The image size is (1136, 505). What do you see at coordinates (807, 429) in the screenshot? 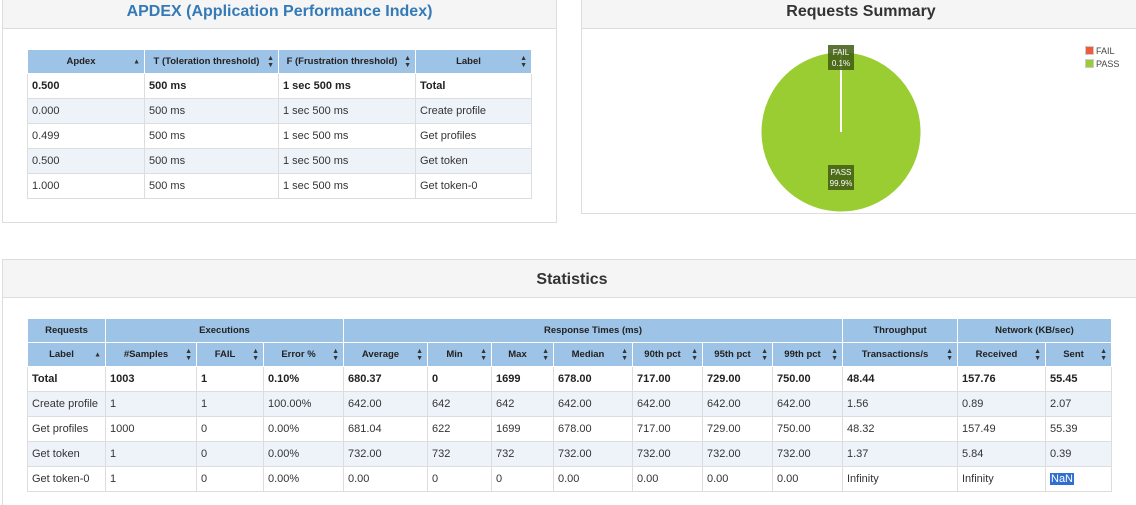
I see `stats-cell: 750.00` at bounding box center [807, 429].